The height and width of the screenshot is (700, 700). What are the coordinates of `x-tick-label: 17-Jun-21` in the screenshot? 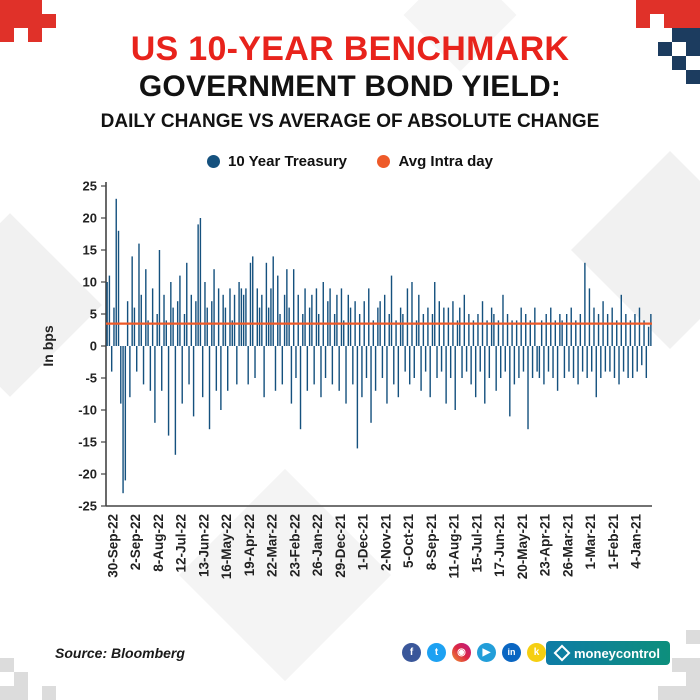 It's located at (499, 546).